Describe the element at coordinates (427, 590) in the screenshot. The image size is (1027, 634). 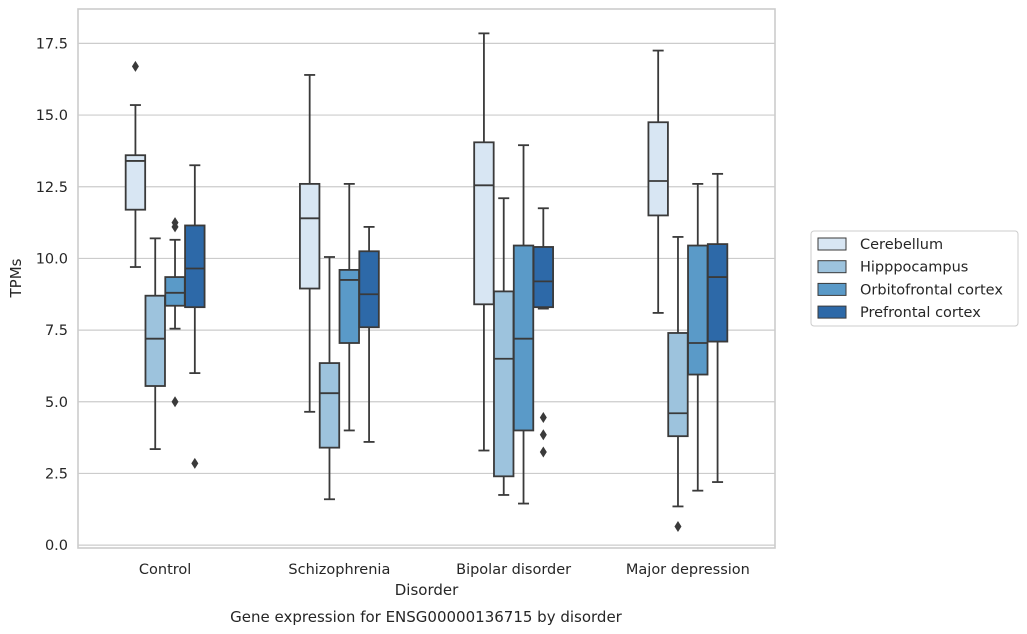
I see `x-axis-title: Disorder` at that location.